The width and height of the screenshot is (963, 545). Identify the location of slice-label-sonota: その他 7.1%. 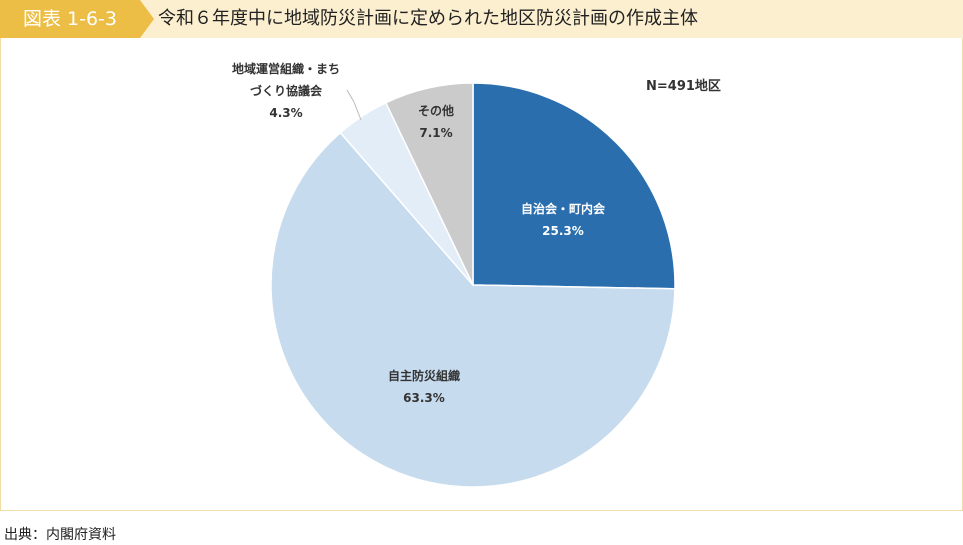
(436, 122).